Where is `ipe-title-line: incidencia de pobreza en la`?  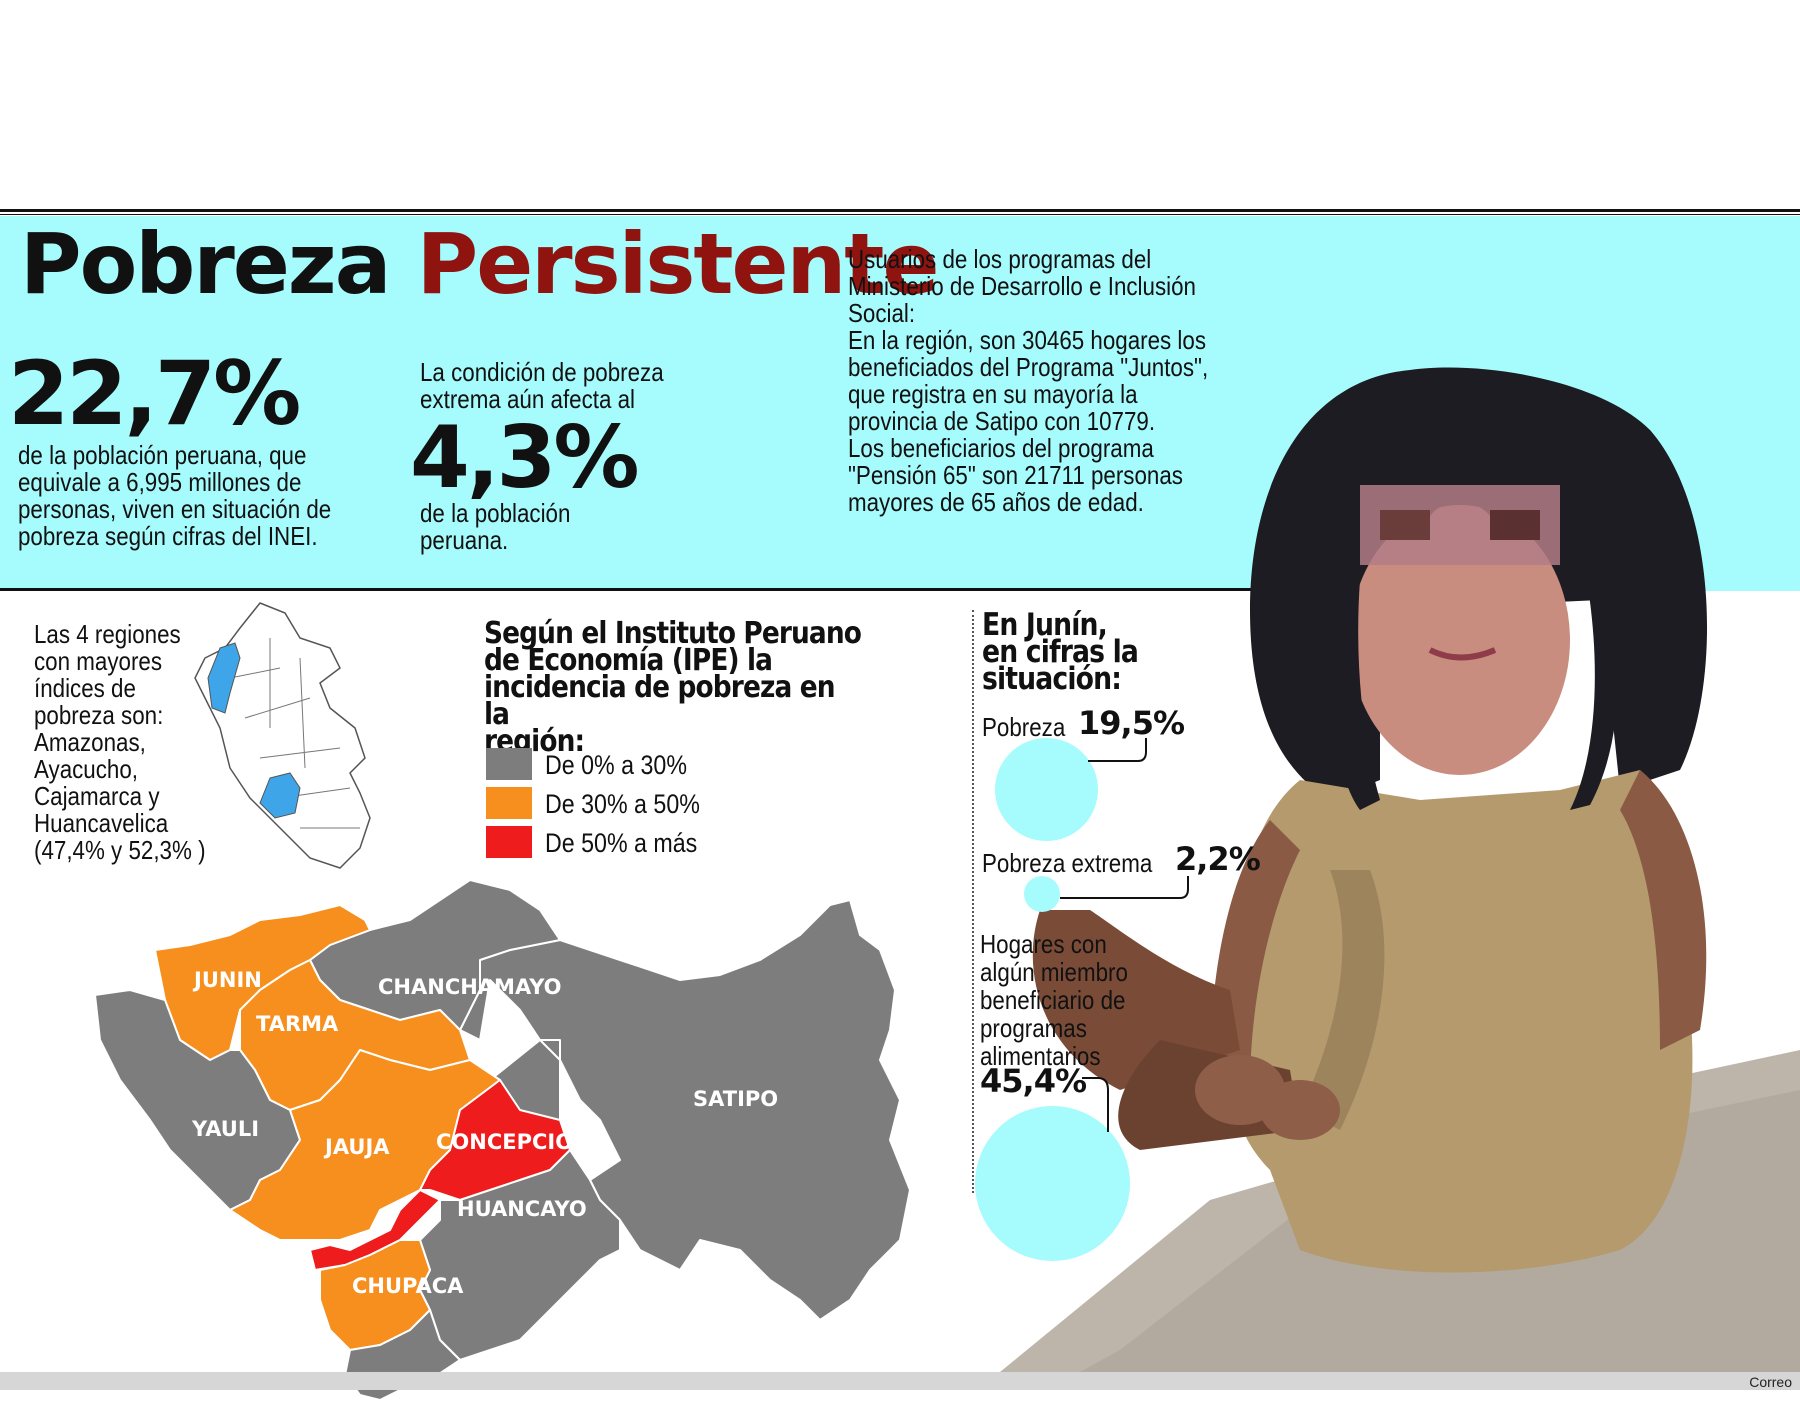 ipe-title-line: incidencia de pobreza en la is located at coordinates (660, 701).